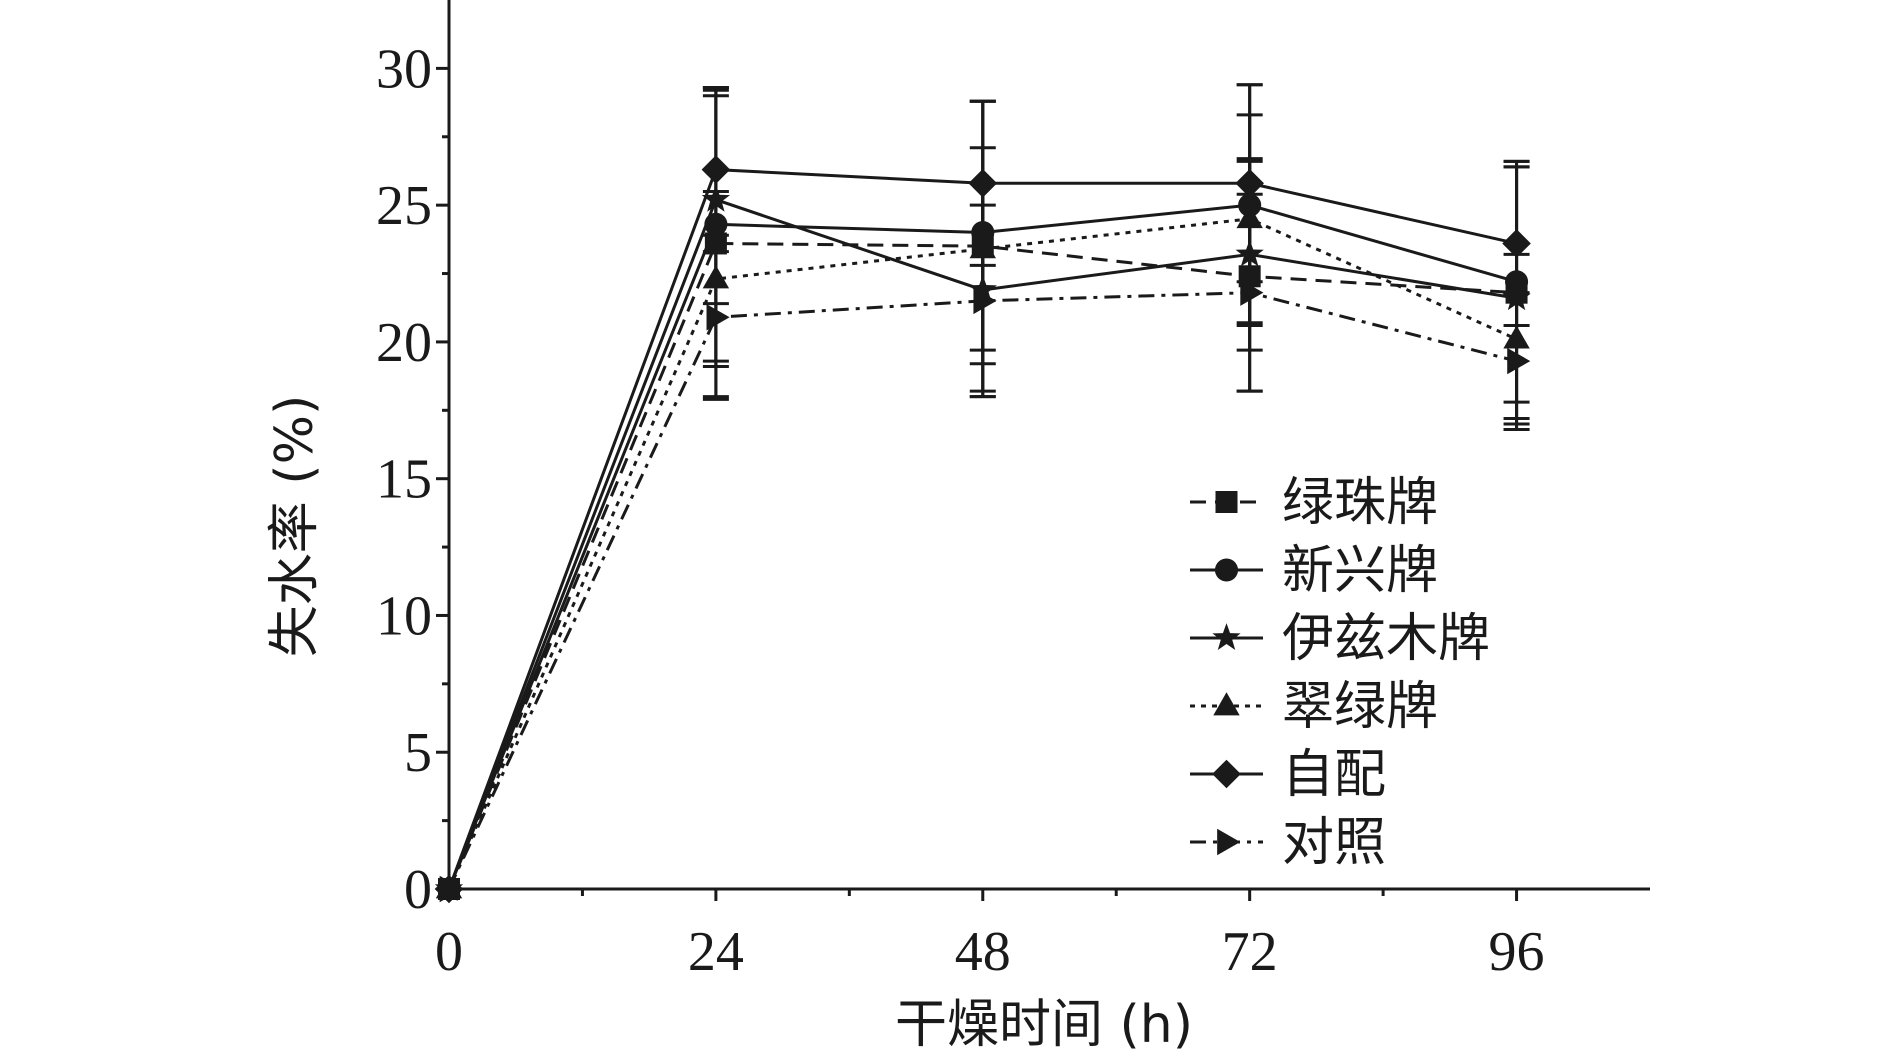 Image resolution: width=1890 pixels, height=1059 pixels. Describe the element at coordinates (1334, 843) in the screenshot. I see `legend-label: 对照` at that location.